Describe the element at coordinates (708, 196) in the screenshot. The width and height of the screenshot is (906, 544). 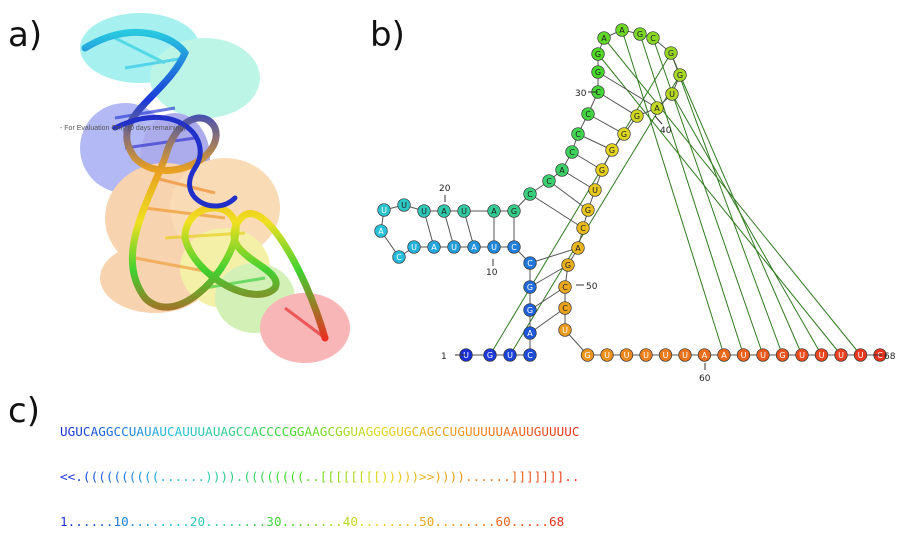
I see `pseudoknot-line` at that location.